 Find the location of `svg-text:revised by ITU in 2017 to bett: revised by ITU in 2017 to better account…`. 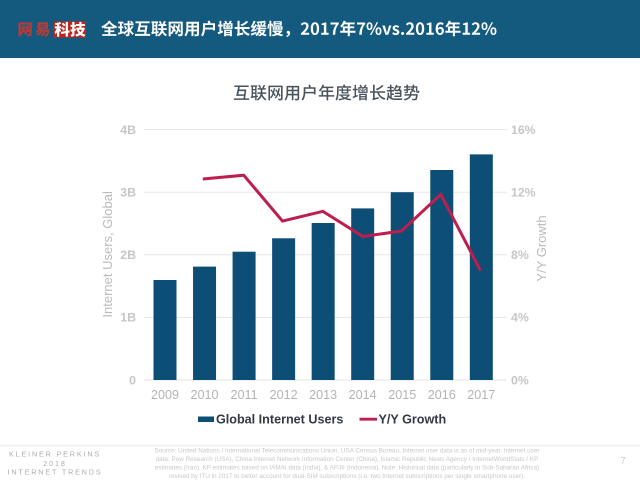

svg-text:revised by ITU in 2017 to bett: revised by ITU in 2017 to better account… is located at coordinates (347, 476).